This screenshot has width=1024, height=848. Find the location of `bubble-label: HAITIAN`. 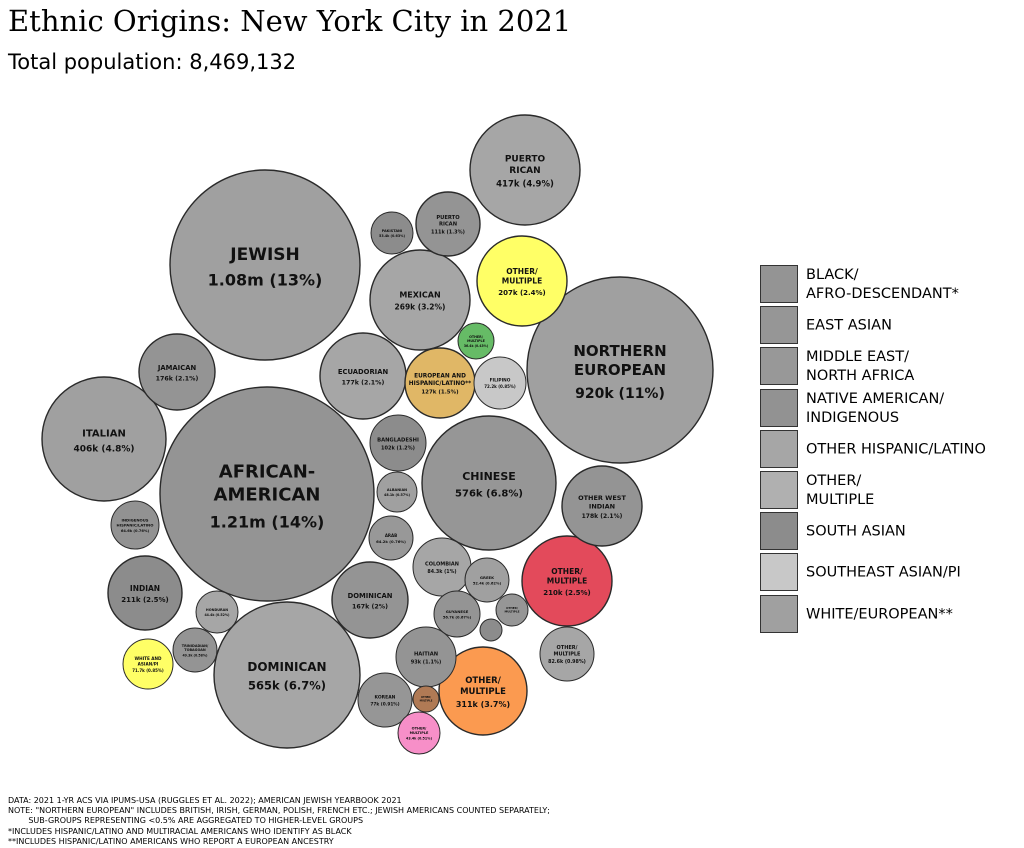

bubble-label: HAITIAN is located at coordinates (426, 654).